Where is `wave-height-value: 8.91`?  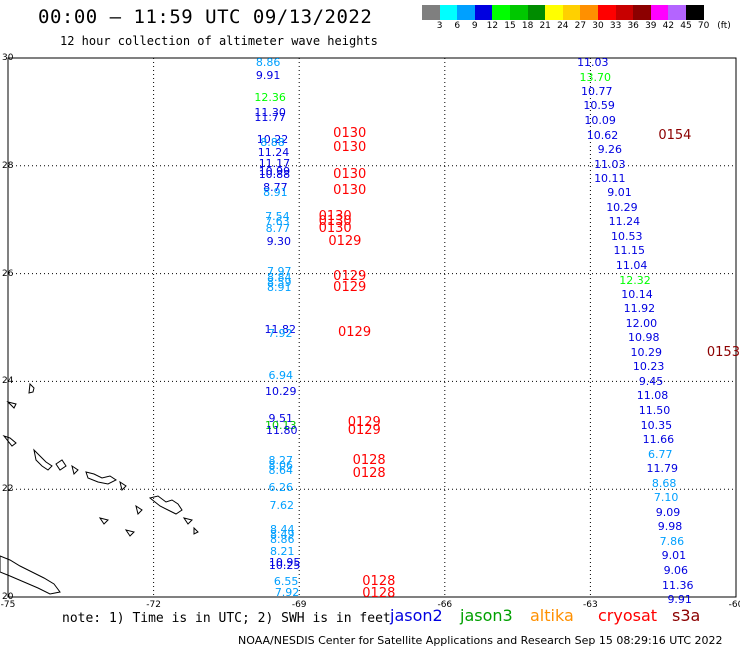
wave-height-value: 8.91 is located at coordinates (275, 193).